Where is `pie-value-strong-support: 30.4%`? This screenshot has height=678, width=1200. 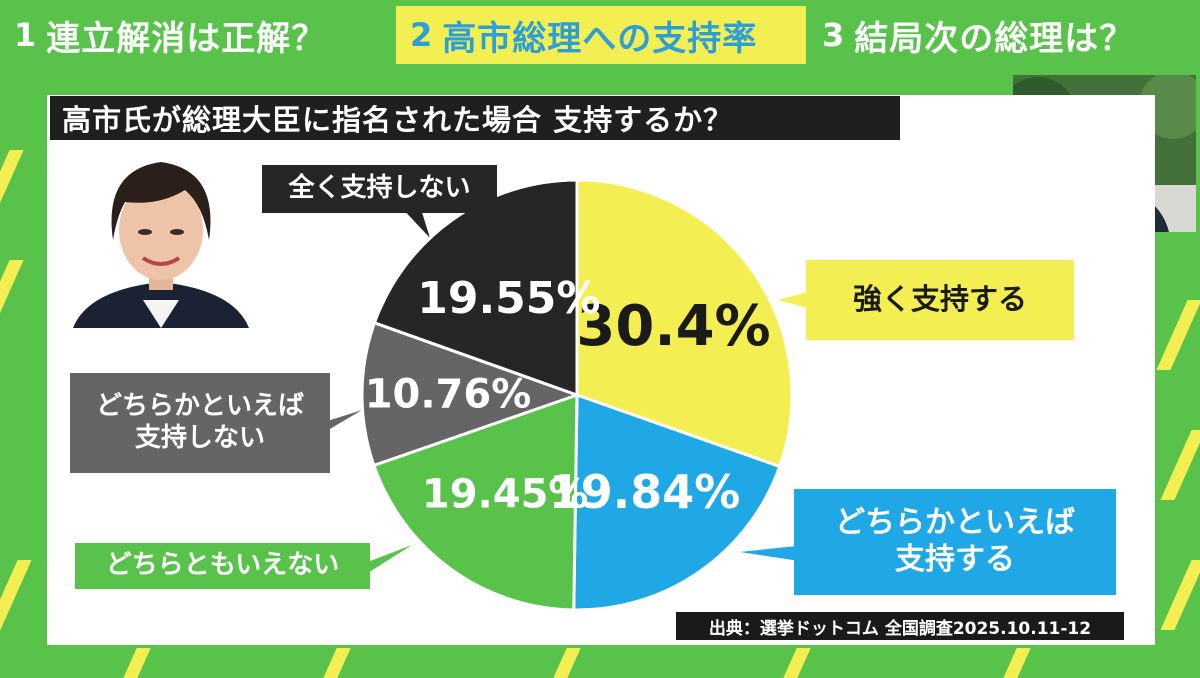 pie-value-strong-support: 30.4% is located at coordinates (673, 326).